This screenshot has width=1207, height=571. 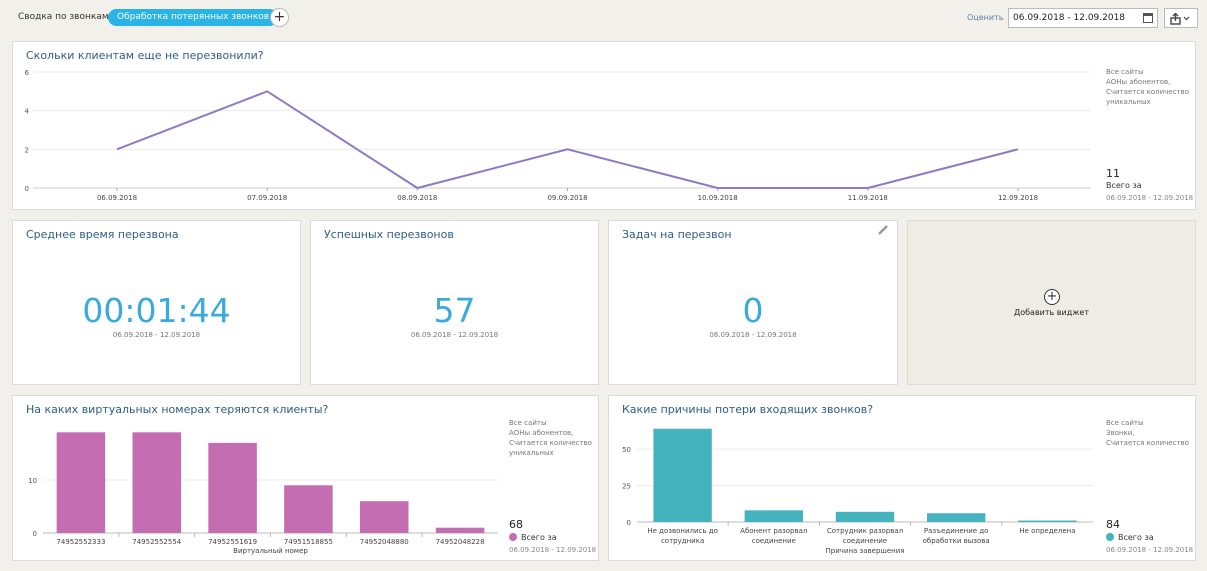 I want to click on add-widget-button: + Добавить виджет, so click(x=1051, y=302).